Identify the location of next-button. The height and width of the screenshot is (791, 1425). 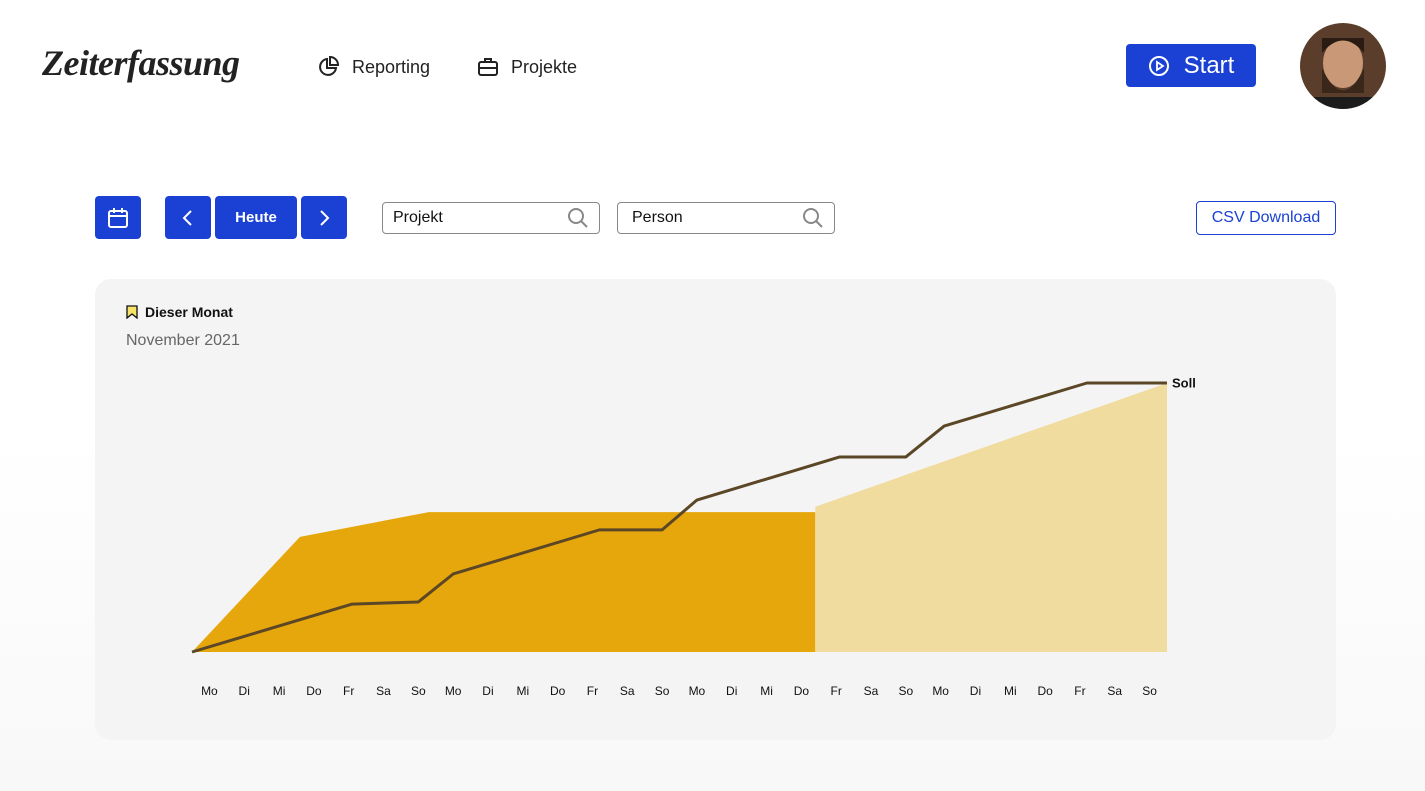
(324, 217).